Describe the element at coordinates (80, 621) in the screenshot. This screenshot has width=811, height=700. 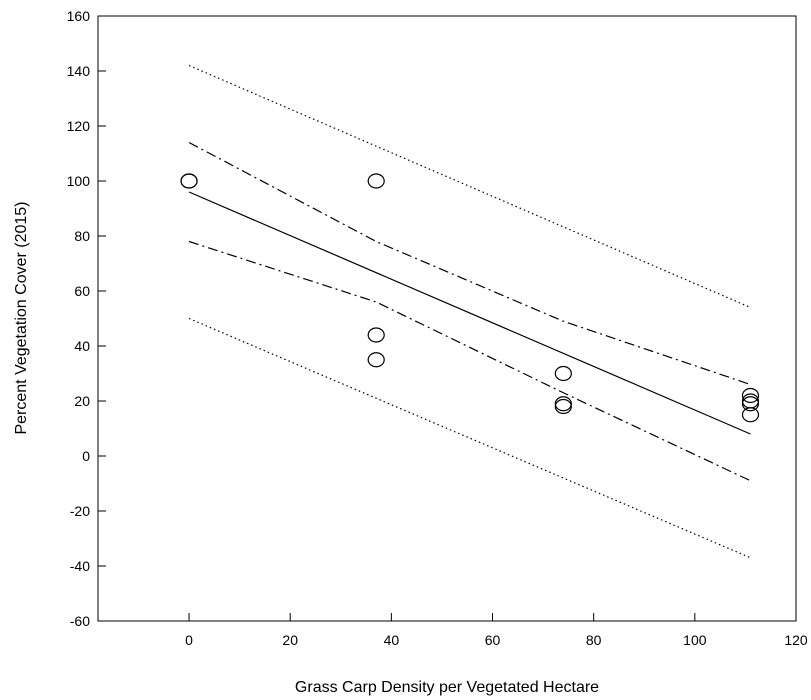
I see `y-tick-label: -60` at that location.